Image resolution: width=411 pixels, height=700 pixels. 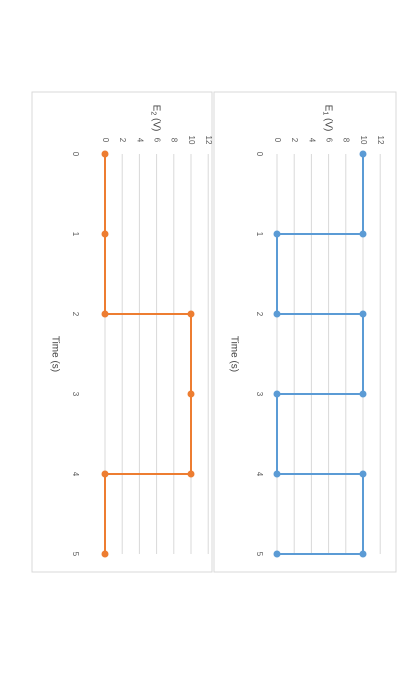 I want to click on y-axis-title: E1 (V), so click(x=328, y=118).